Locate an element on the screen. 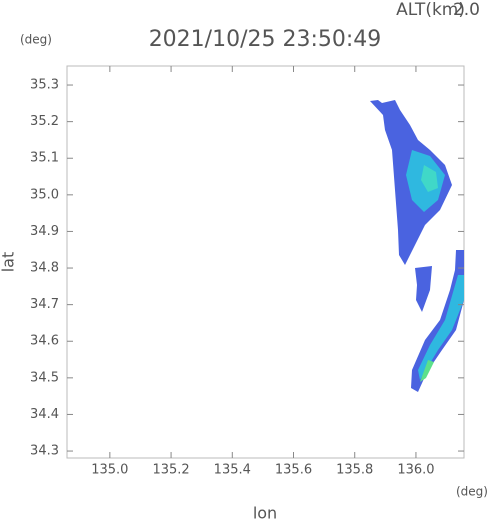 This screenshot has height=525, width=491. y-tick-label: 35.2 is located at coordinates (44, 121).